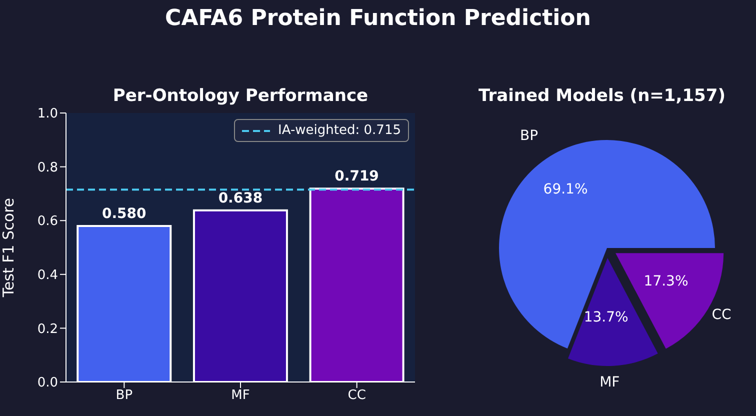 This screenshot has width=756, height=416. I want to click on y-tick-label: 1.0, so click(47, 114).